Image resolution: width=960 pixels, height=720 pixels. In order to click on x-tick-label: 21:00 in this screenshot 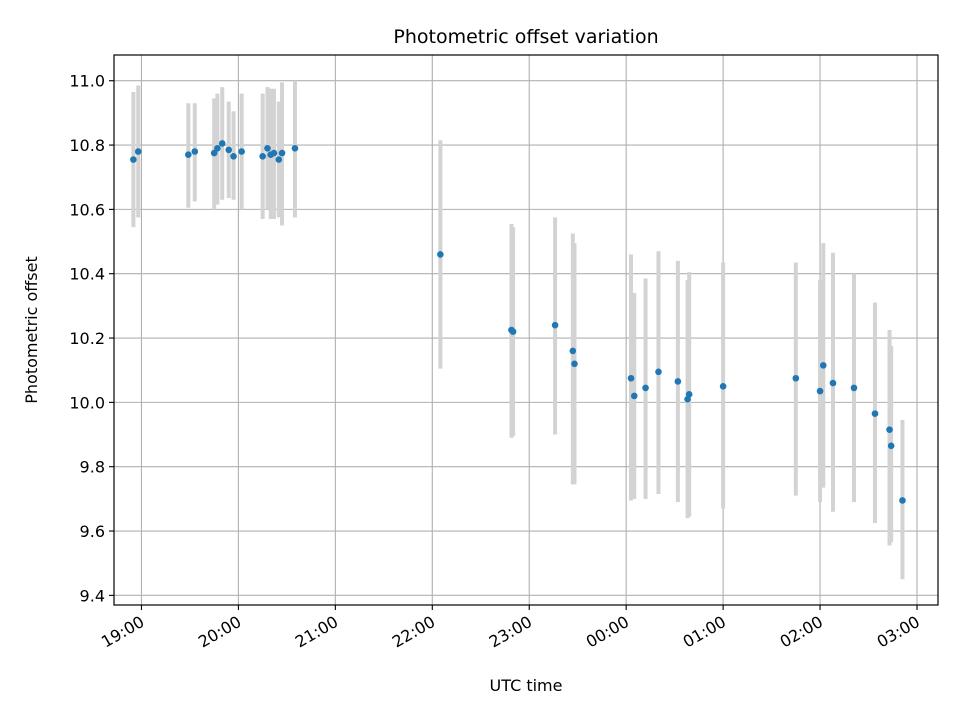, I will do `click(316, 632)`.